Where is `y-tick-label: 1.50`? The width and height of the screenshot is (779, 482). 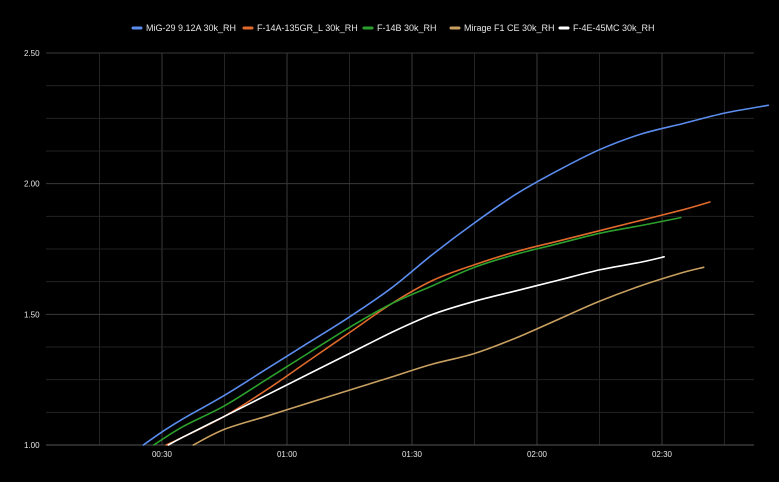 y-tick-label: 1.50 is located at coordinates (32, 314).